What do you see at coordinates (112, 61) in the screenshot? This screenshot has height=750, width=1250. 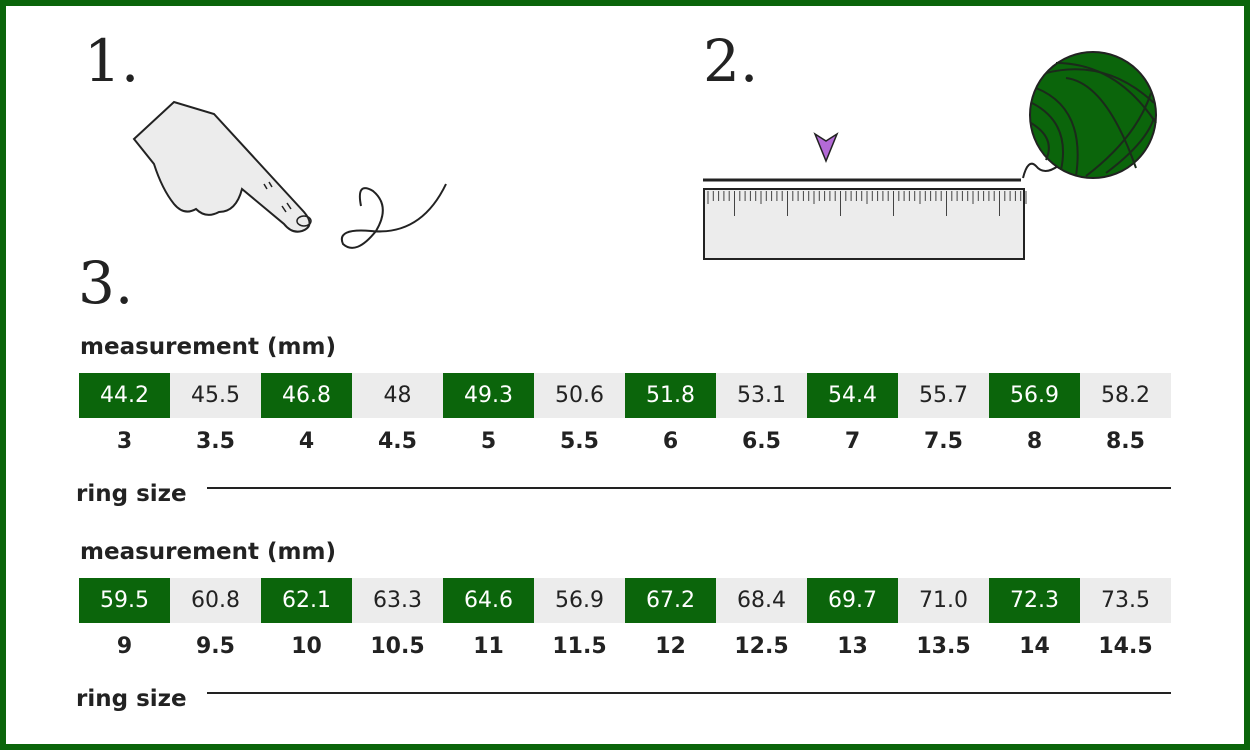 I see `step-1-label: 1.` at bounding box center [112, 61].